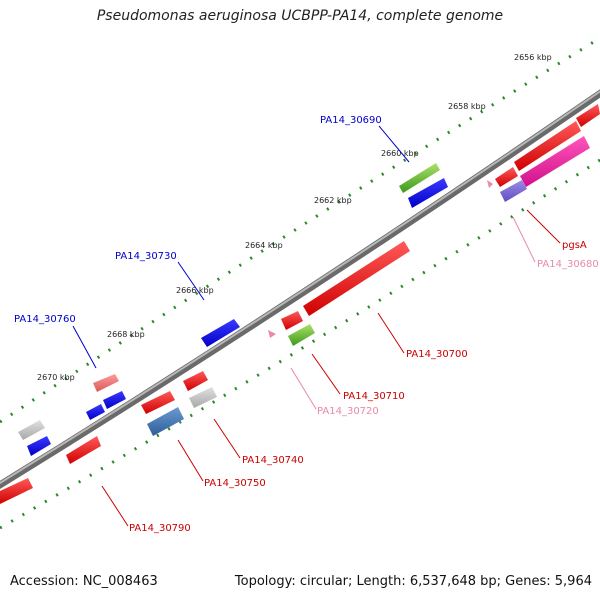 This screenshot has width=600, height=600. I want to click on tick-label: 2662 kbp, so click(333, 200).